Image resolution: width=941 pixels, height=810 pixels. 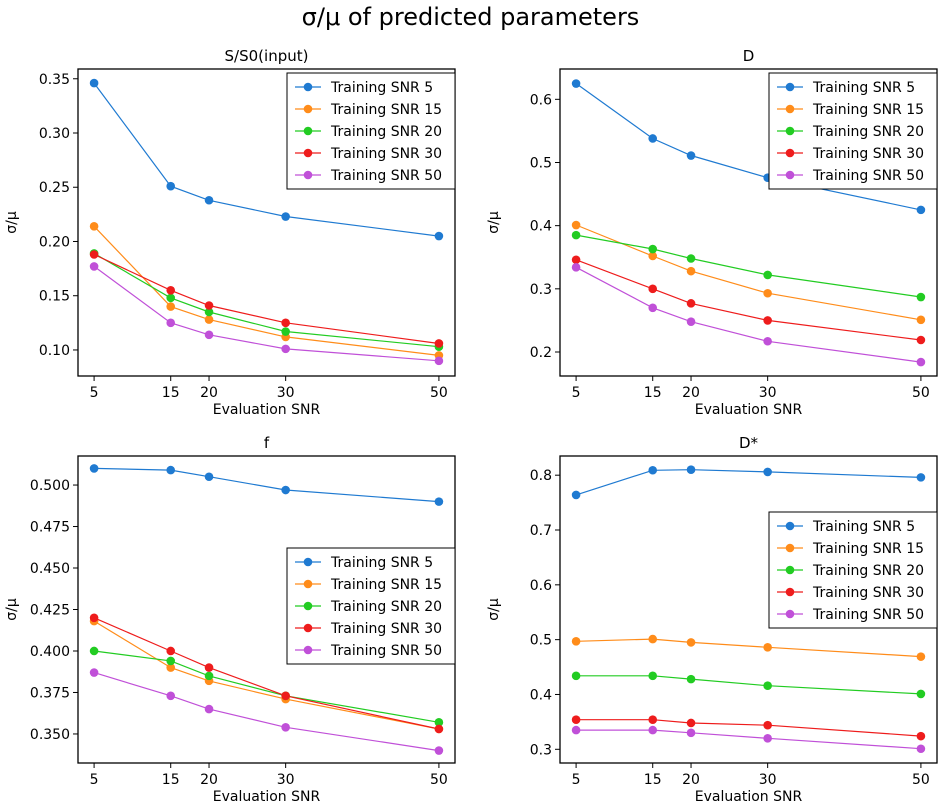 I want to click on y-tick-label: 0.35, so click(x=54, y=80).